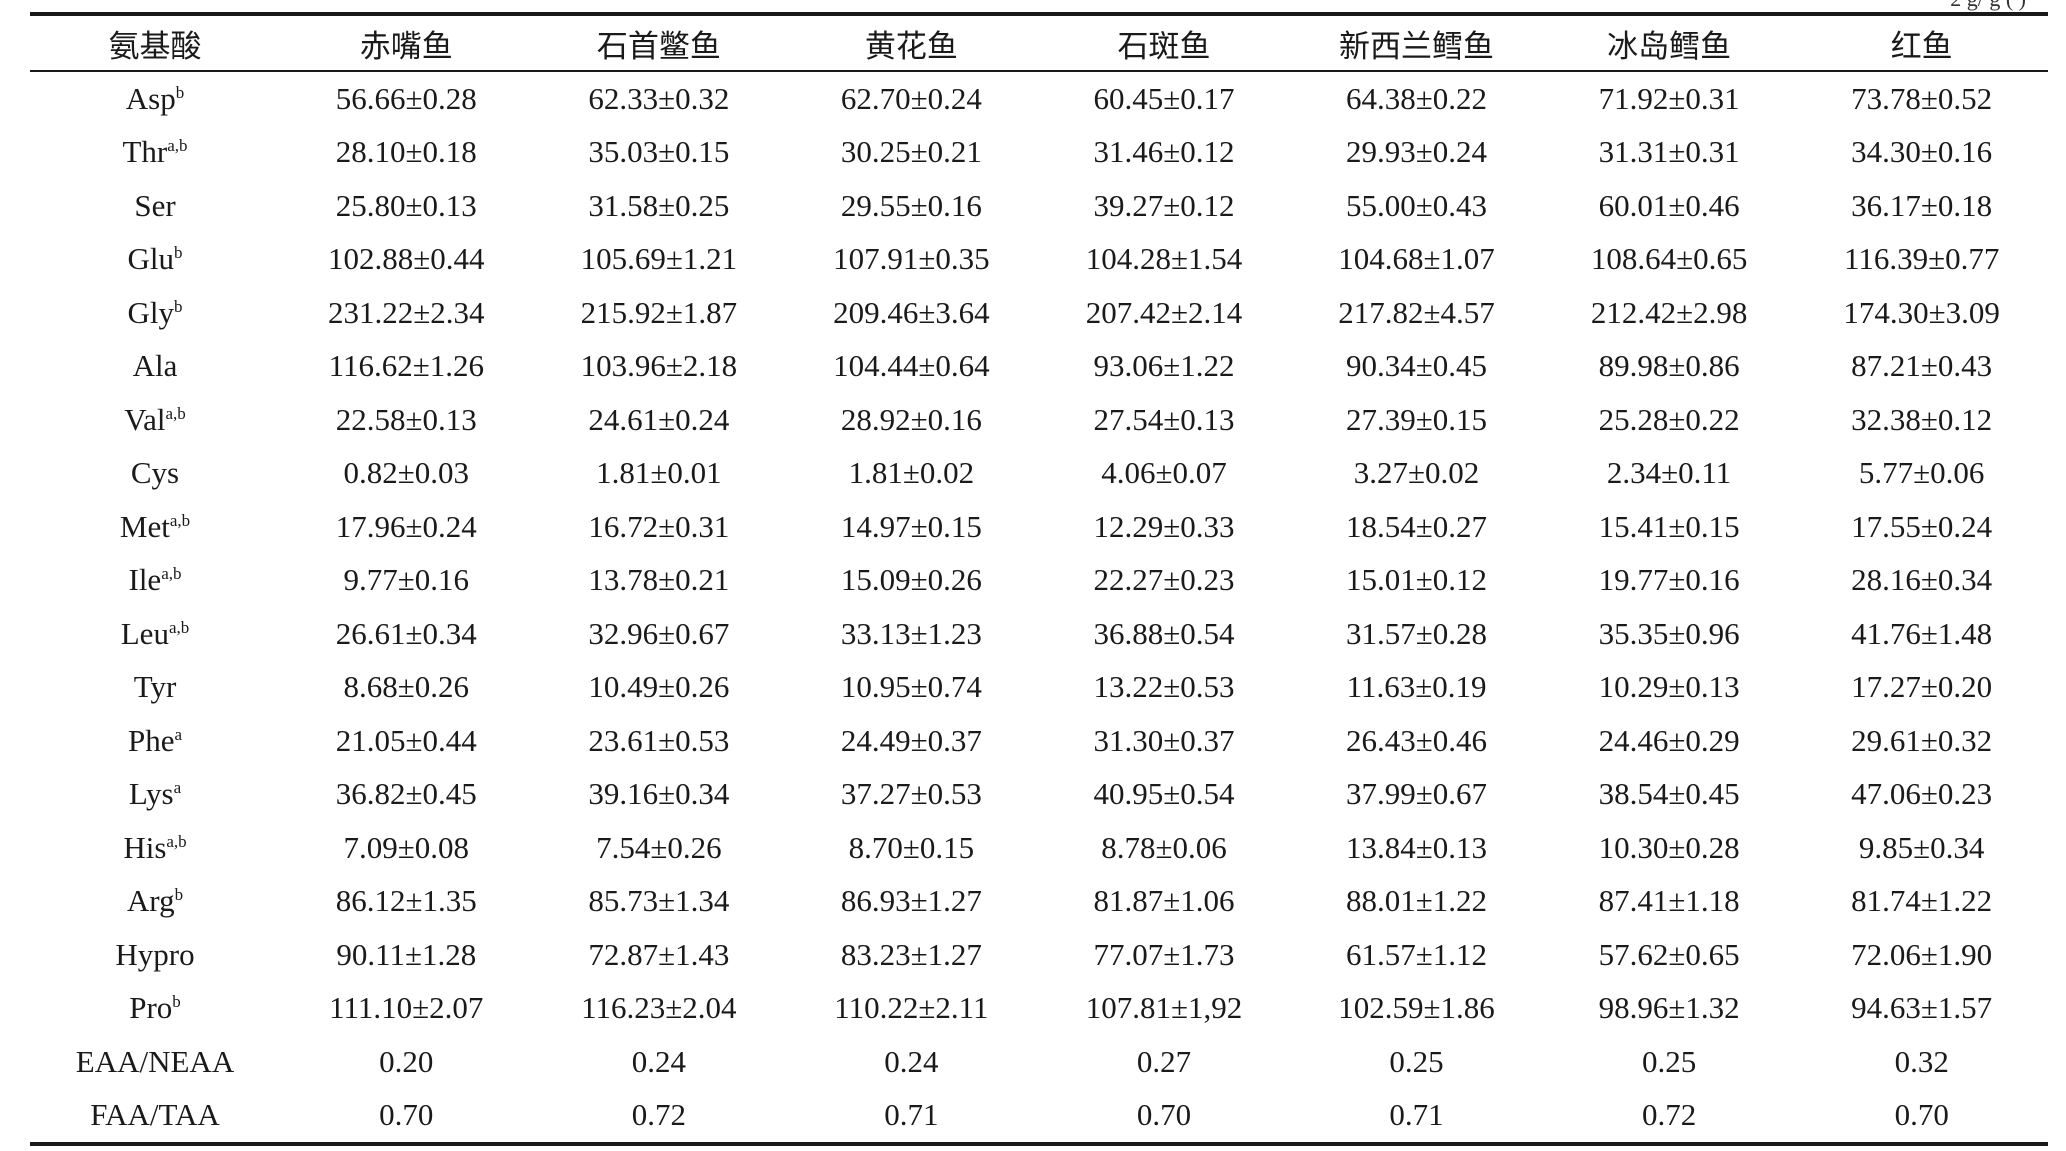 The height and width of the screenshot is (1151, 2066). What do you see at coordinates (1988, 6) in the screenshot?
I see `corner-note: 2 g/ g ( )` at bounding box center [1988, 6].